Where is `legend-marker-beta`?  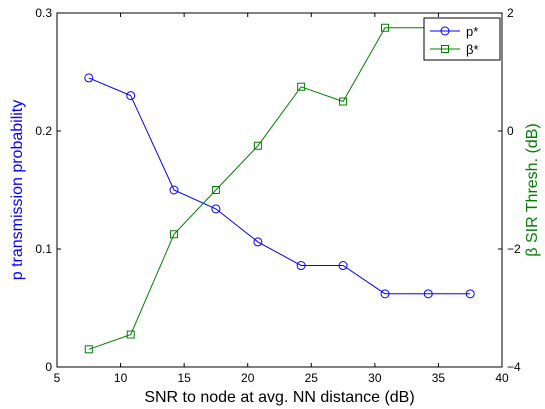 legend-marker-beta is located at coordinates (445, 49).